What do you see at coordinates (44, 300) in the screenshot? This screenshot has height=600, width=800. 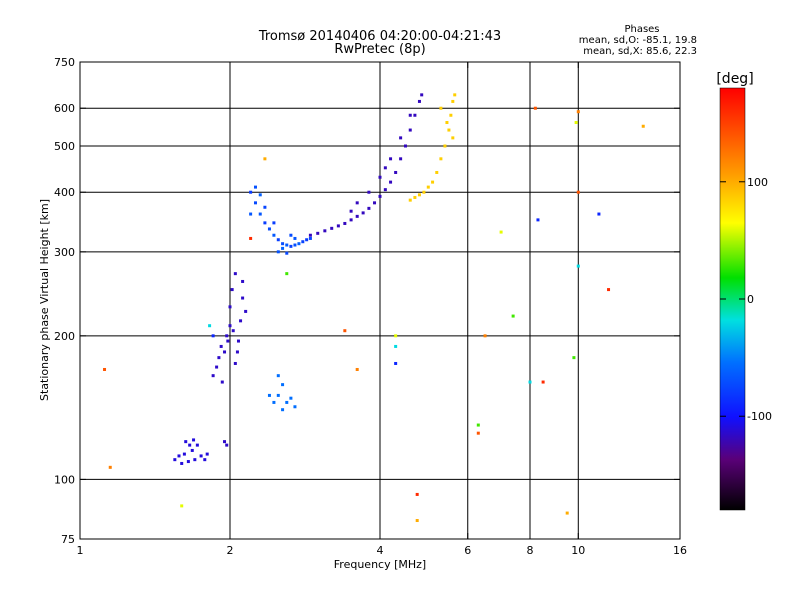 I see `y-axis-label: Stationary phase Virtual Height [km]` at bounding box center [44, 300].